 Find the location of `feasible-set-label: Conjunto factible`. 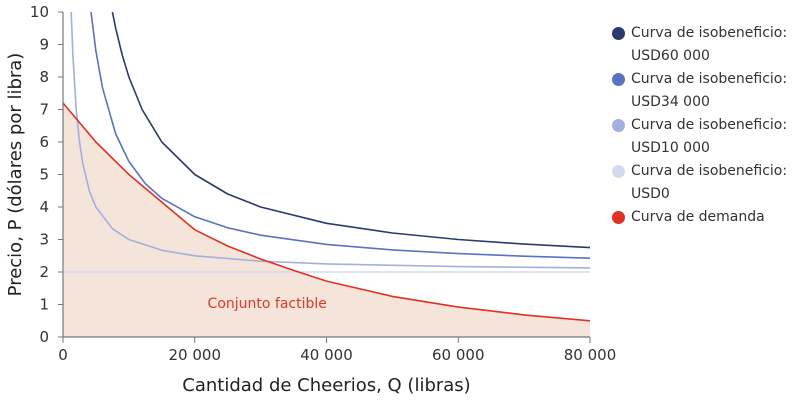

feasible-set-label: Conjunto factible is located at coordinates (267, 304).